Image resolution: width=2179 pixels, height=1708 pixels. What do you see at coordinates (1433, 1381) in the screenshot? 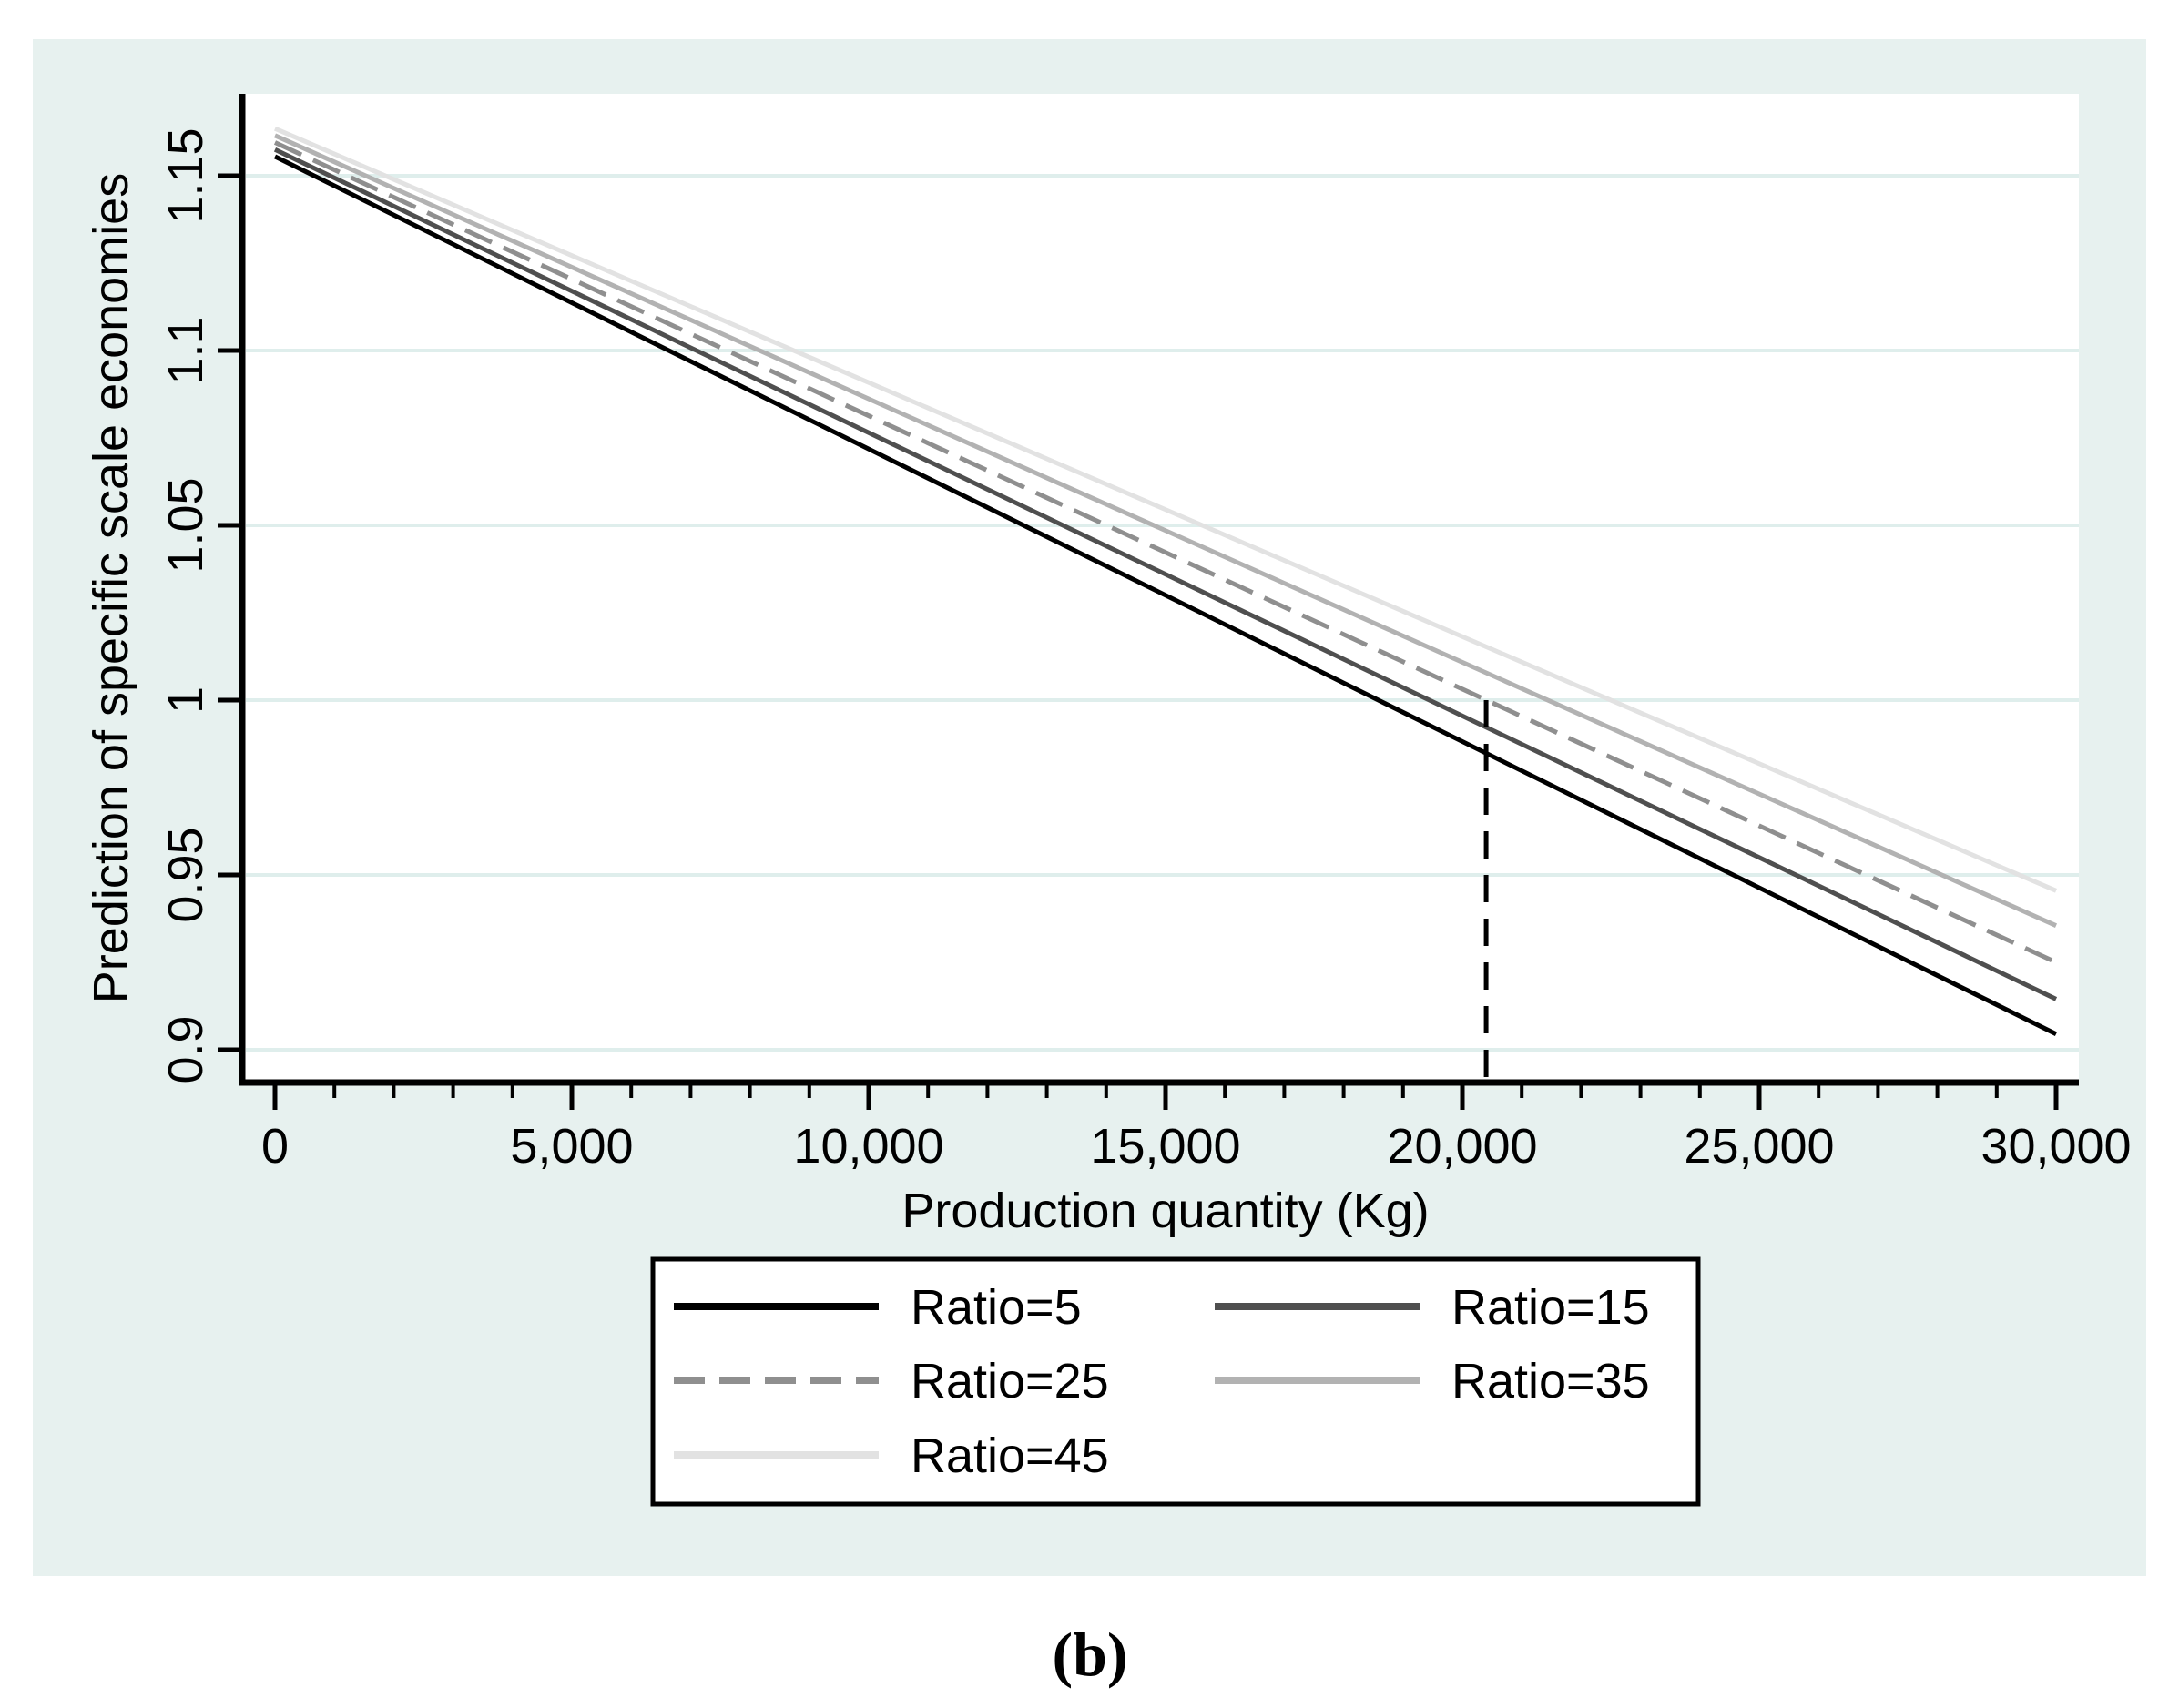
I see `legend-item: Ratio=35` at bounding box center [1433, 1381].